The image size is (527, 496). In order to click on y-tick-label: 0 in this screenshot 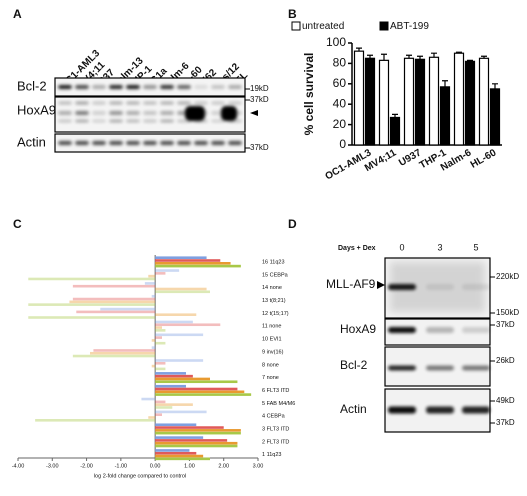, I will do `click(342, 144)`.